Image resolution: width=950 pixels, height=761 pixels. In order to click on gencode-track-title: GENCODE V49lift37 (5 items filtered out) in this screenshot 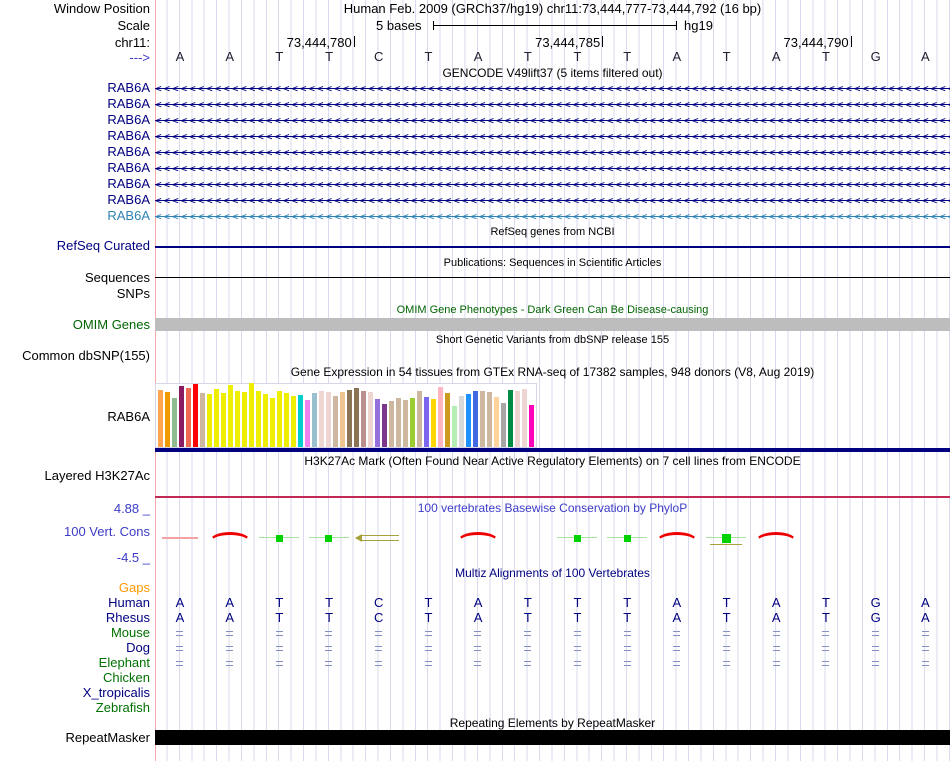, I will do `click(552, 73)`.